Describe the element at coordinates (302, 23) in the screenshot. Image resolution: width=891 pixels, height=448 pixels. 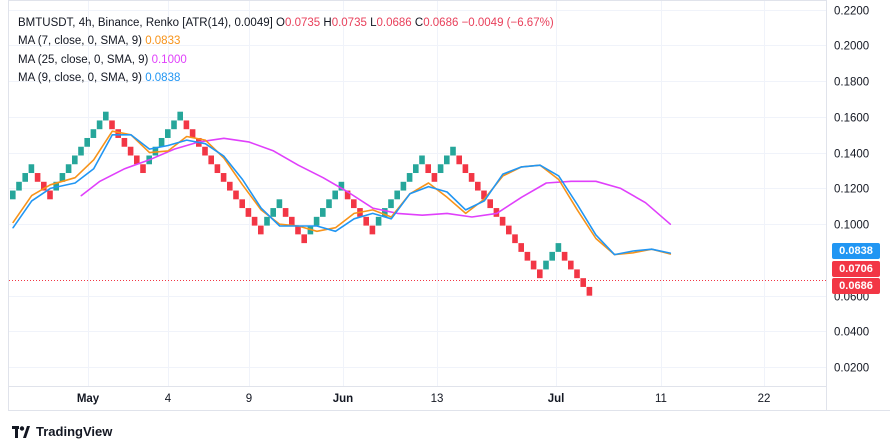
I see `open-value: 0.0735` at that location.